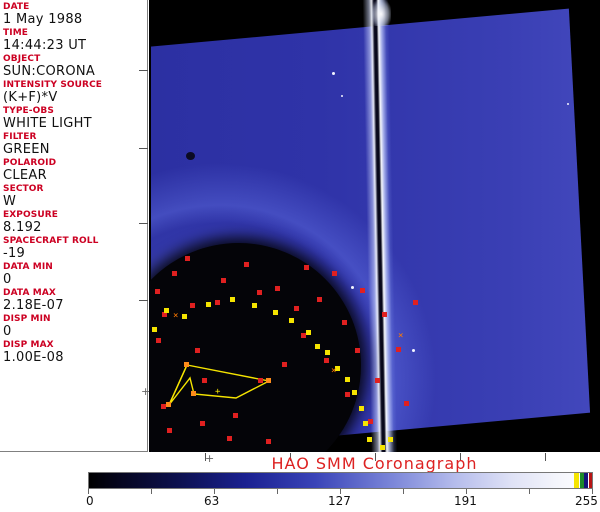 The height and width of the screenshot is (512, 600). What do you see at coordinates (33, 357) in the screenshot?
I see `meta-value-disp-max: 1.00E-08` at bounding box center [33, 357].